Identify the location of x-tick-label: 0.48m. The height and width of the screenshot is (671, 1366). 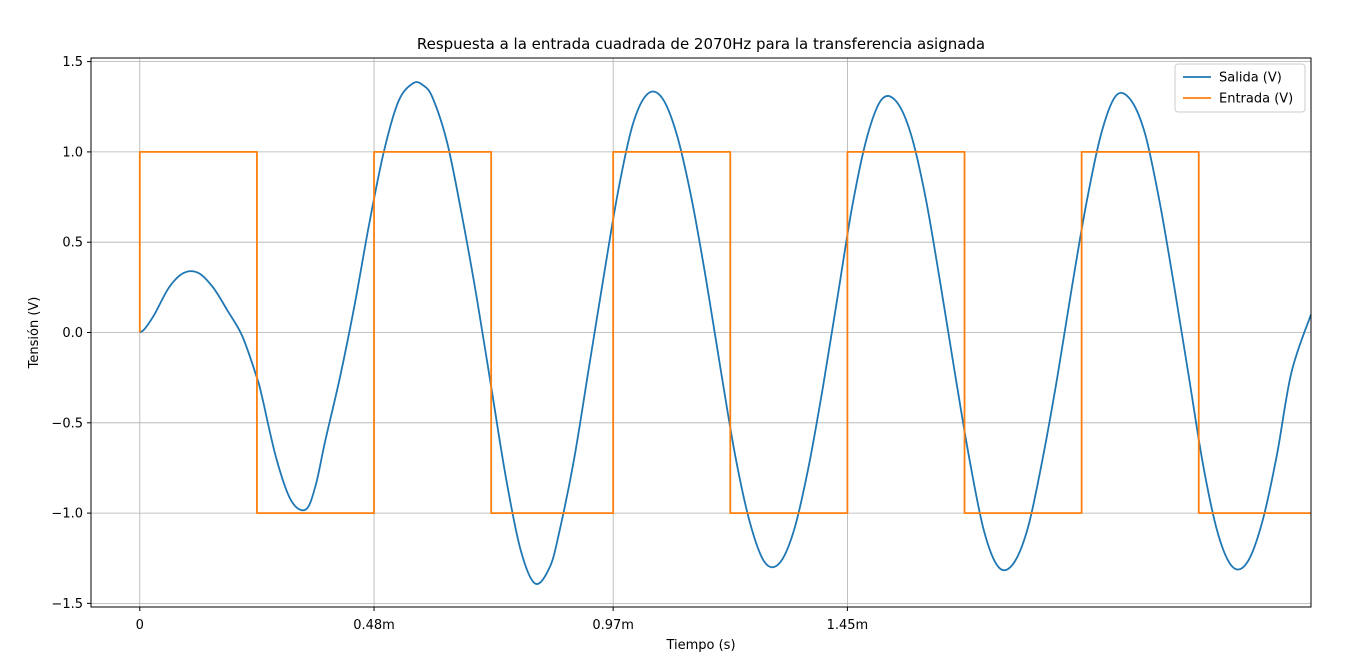
(374, 625).